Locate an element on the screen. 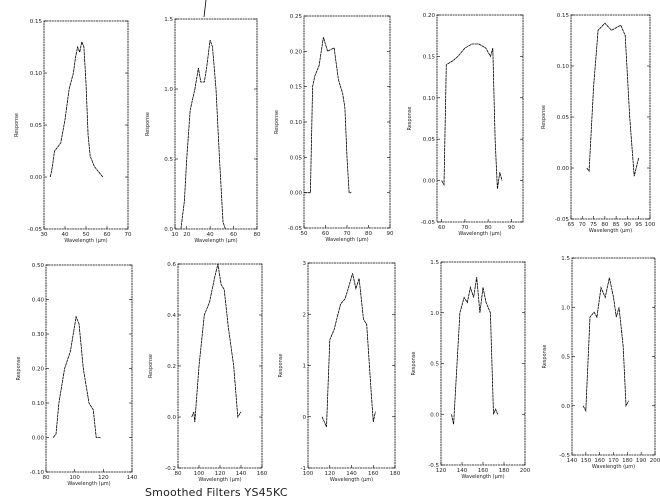  y-tick-label: -1 is located at coordinates (303, 469).